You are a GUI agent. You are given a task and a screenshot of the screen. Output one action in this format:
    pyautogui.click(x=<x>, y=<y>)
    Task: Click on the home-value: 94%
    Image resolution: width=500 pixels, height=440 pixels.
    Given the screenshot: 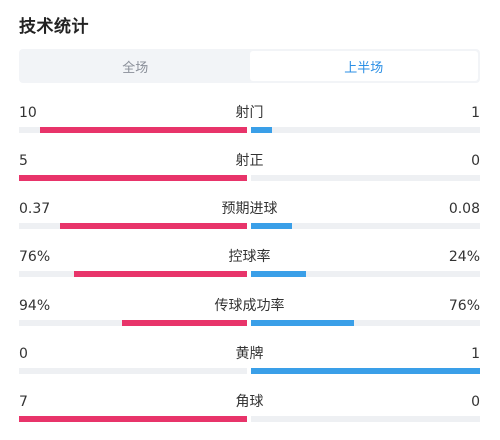 What is the action you would take?
    pyautogui.click(x=35, y=306)
    